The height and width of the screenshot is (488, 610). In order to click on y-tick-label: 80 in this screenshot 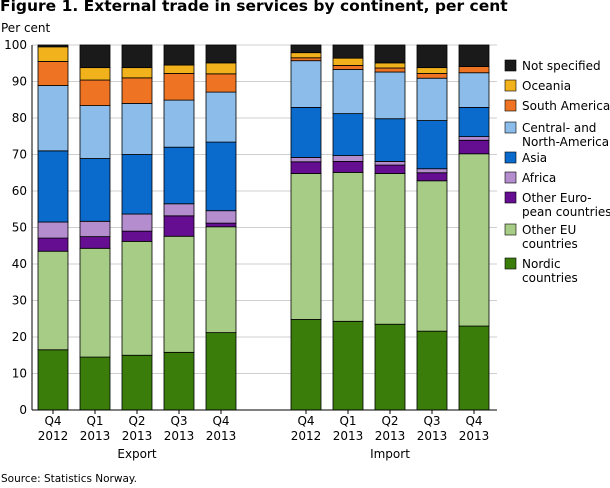, I will do `click(19, 118)`.